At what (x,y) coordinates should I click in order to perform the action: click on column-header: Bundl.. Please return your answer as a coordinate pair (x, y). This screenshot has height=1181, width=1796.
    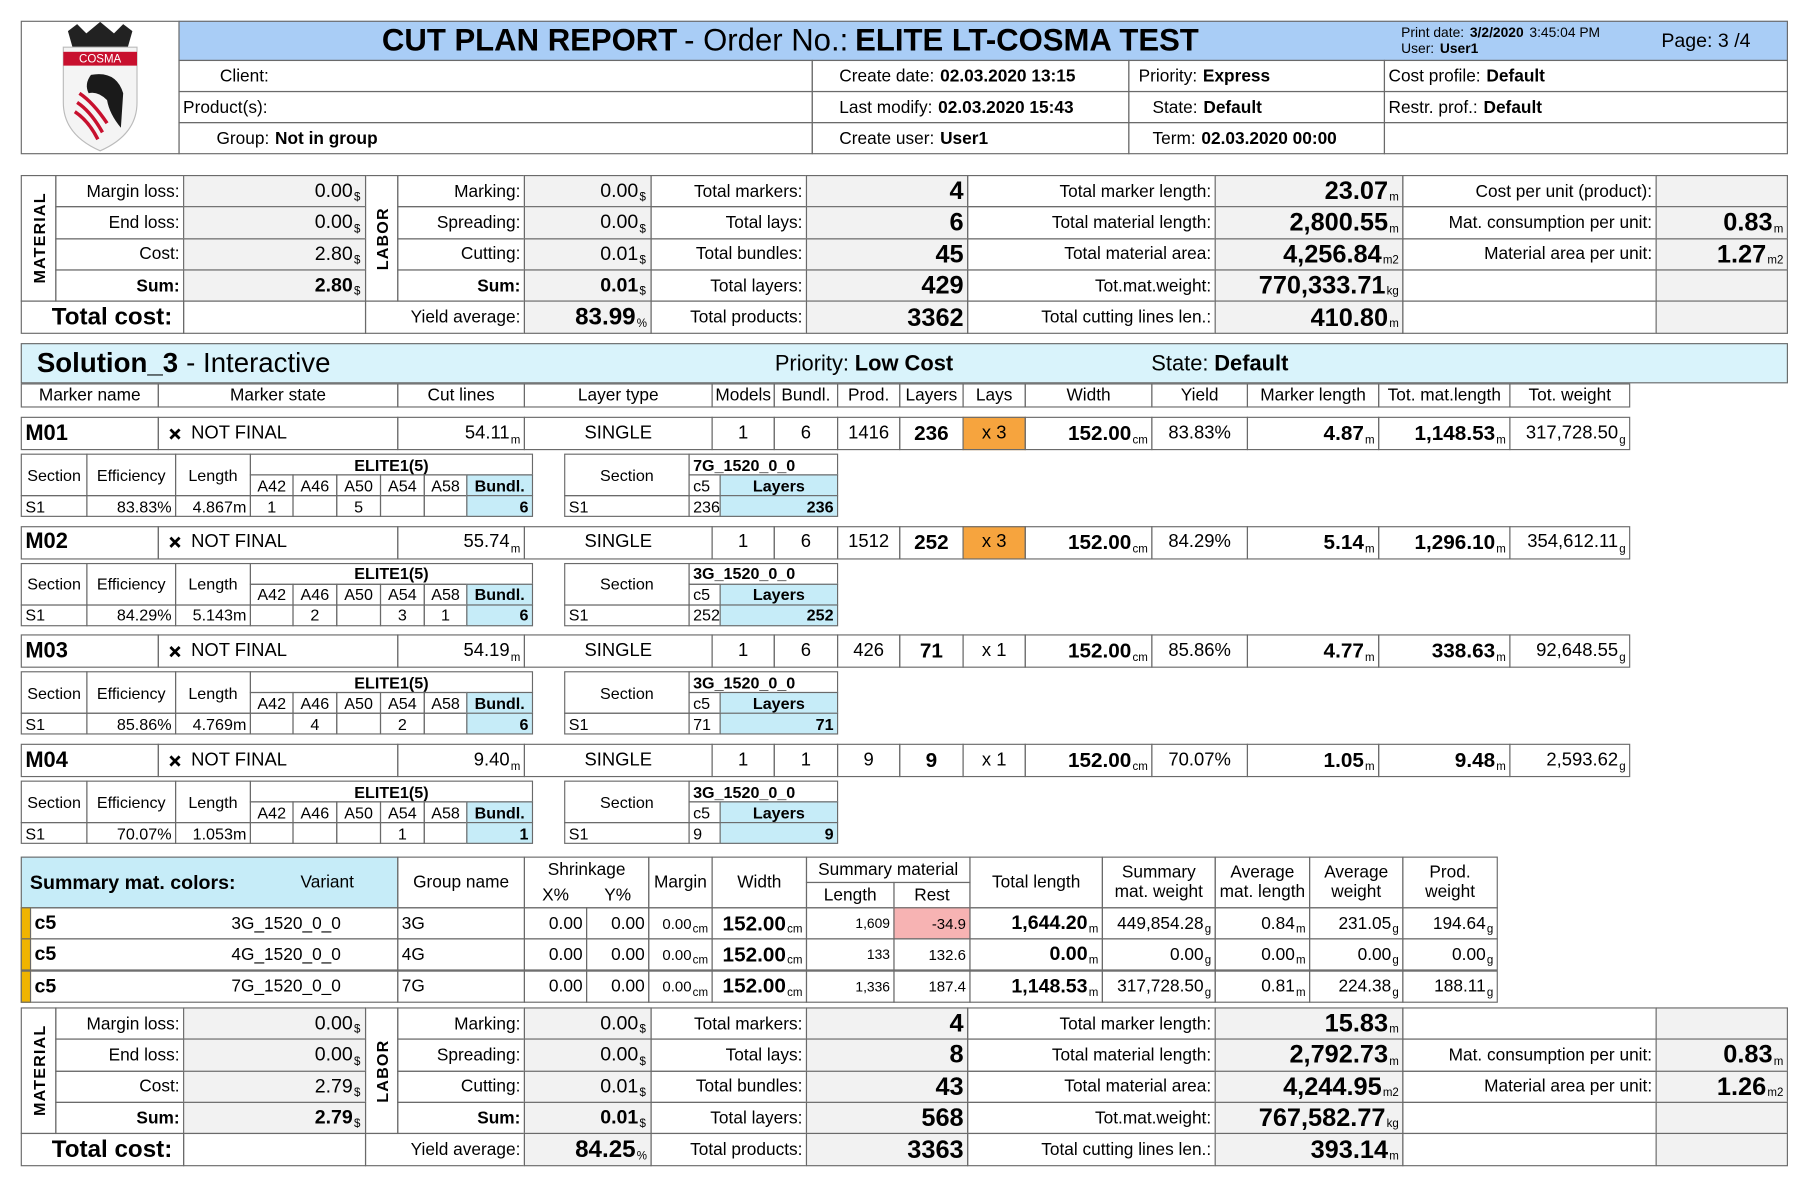
    Looking at the image, I should click on (806, 395).